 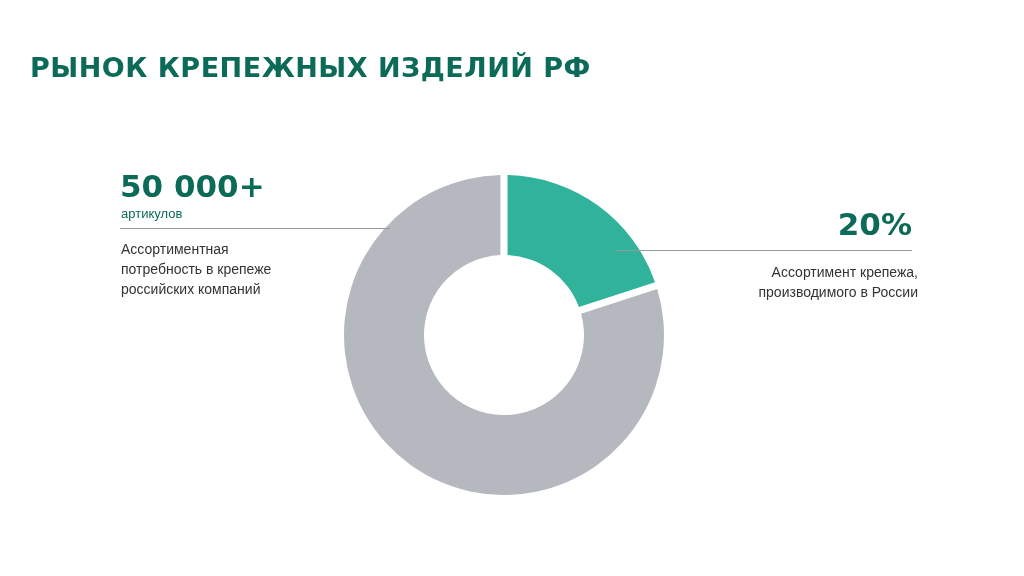 I want to click on data-label: 20%, so click(x=874, y=224).